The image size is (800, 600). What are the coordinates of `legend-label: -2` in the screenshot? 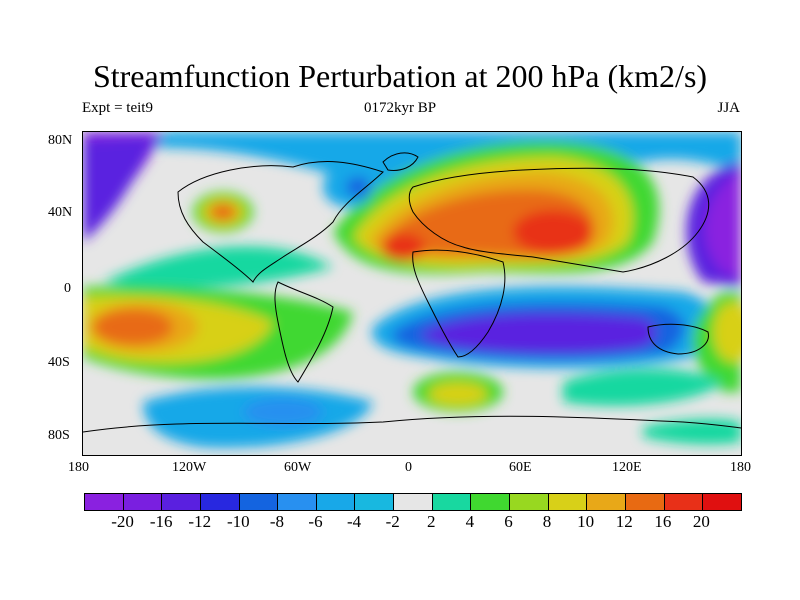 It's located at (392, 521).